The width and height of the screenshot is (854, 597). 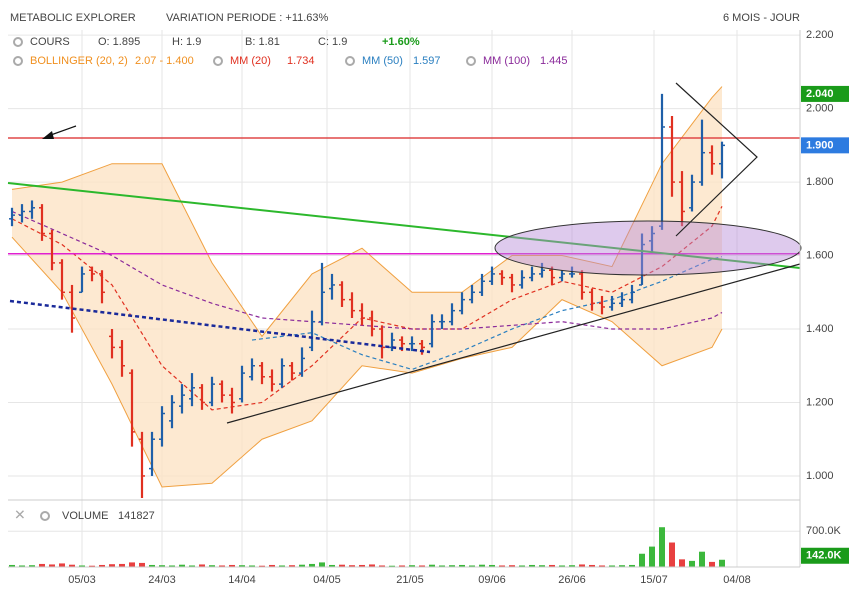 What do you see at coordinates (506, 61) in the screenshot?
I see `legend-label: MM (100)` at bounding box center [506, 61].